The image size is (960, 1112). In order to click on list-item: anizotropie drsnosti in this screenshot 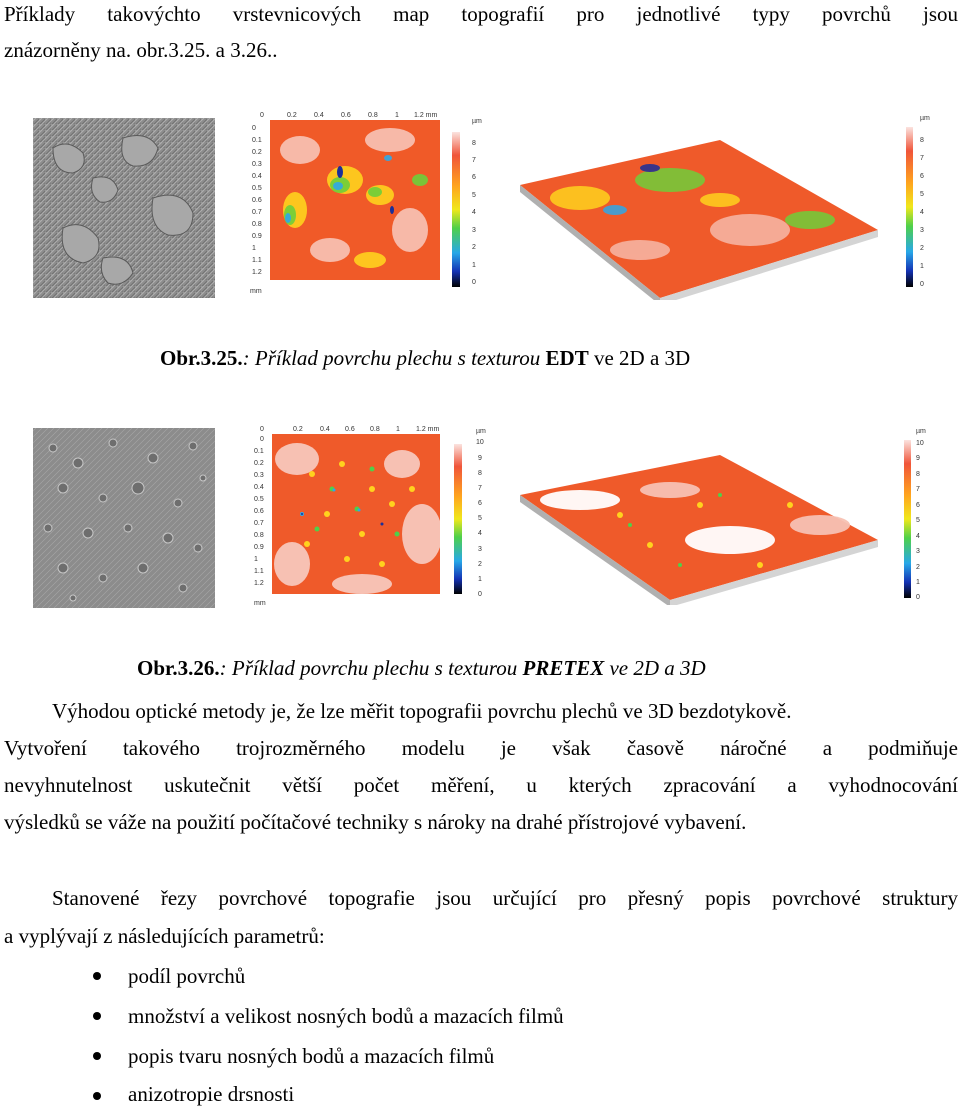, I will do `click(211, 1094)`.